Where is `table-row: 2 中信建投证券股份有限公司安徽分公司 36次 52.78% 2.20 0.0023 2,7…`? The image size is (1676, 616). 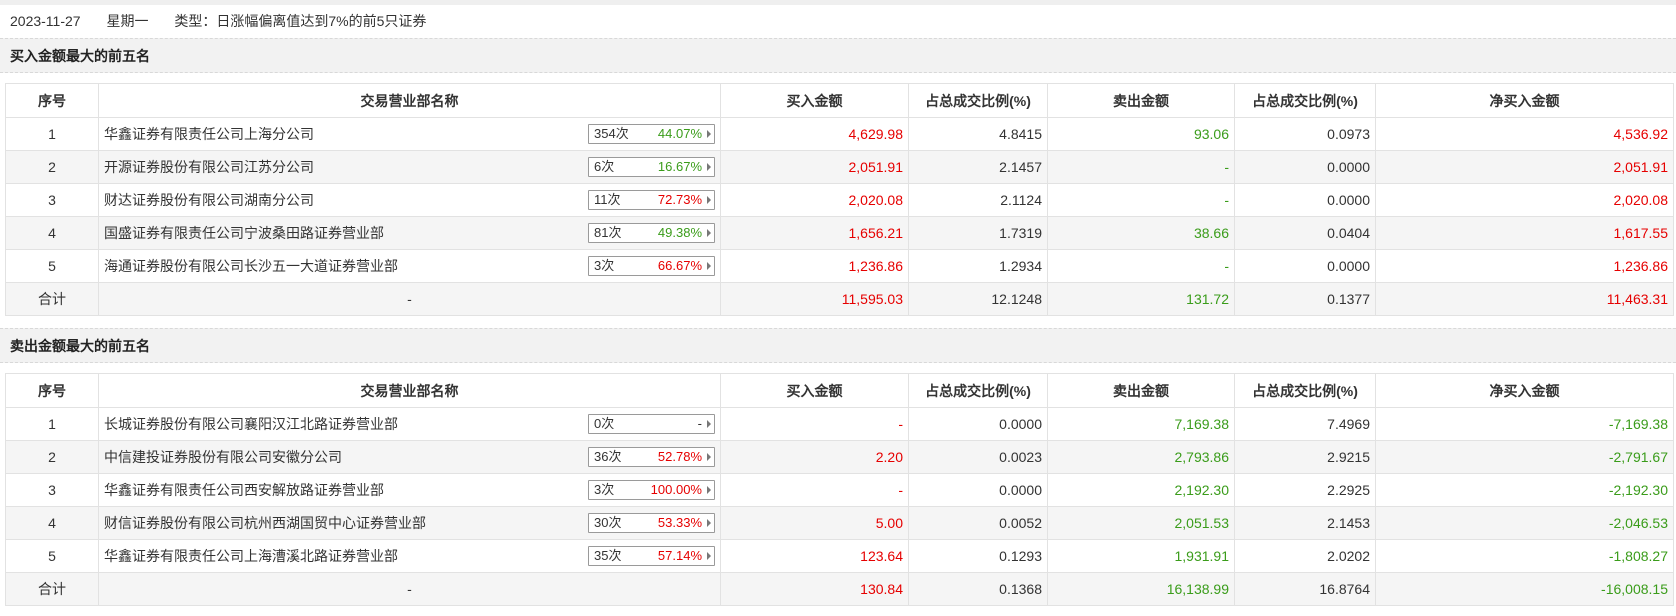
table-row: 2 中信建投证券股份有限公司安徽分公司 36次 52.78% 2.20 0.0023 2,7… is located at coordinates (839, 457).